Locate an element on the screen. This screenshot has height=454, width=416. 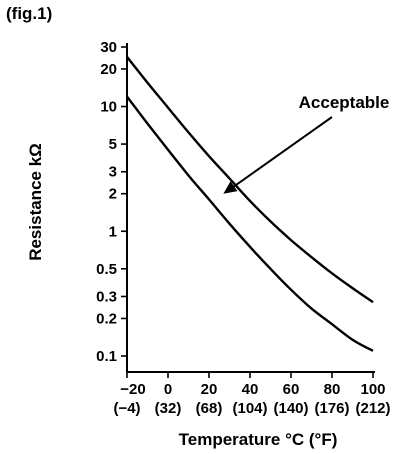
y-tick-label: 10 is located at coordinates (108, 107).